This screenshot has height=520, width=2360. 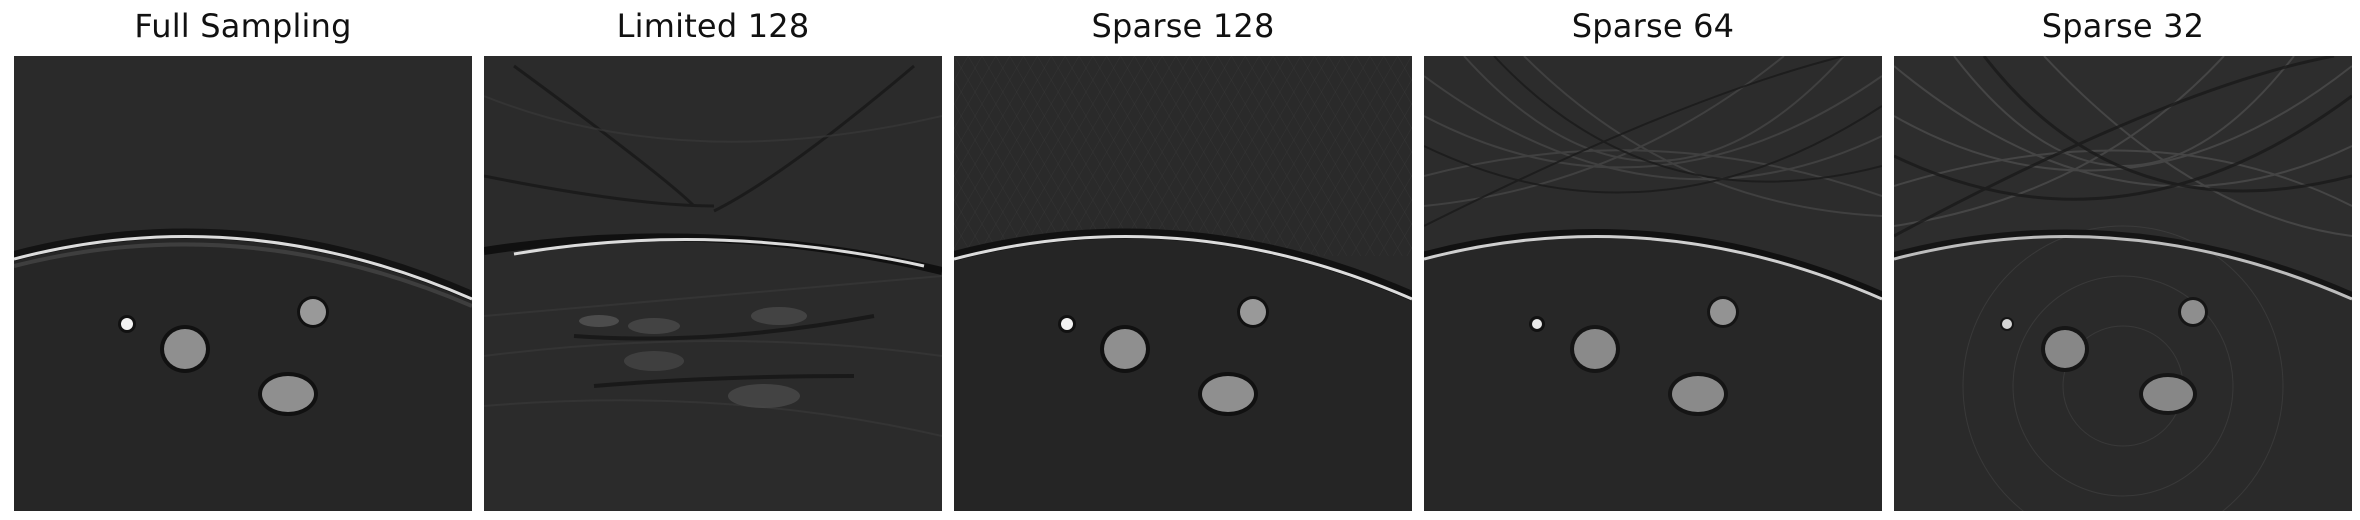 What do you see at coordinates (1183, 26) in the screenshot?
I see `panel-title: Sparse 128` at bounding box center [1183, 26].